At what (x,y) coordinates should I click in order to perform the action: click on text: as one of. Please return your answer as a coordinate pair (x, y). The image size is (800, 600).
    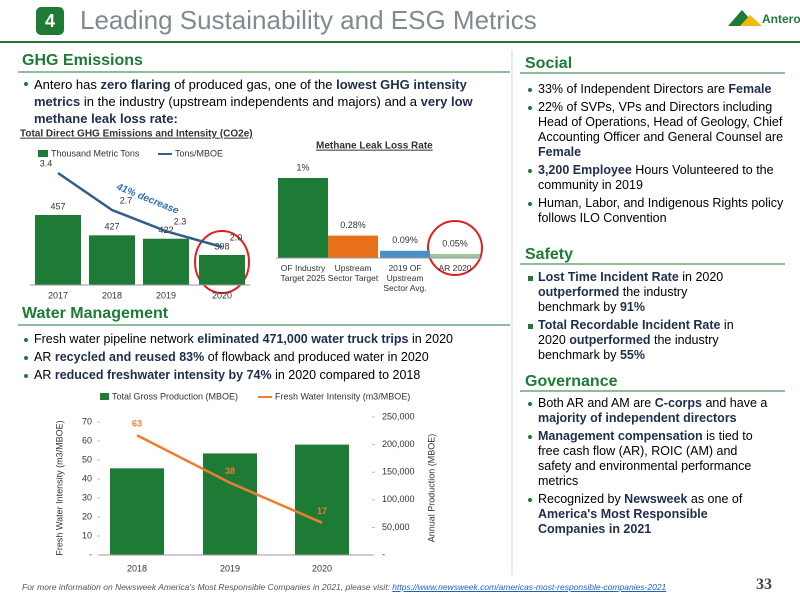
    Looking at the image, I should click on (715, 499).